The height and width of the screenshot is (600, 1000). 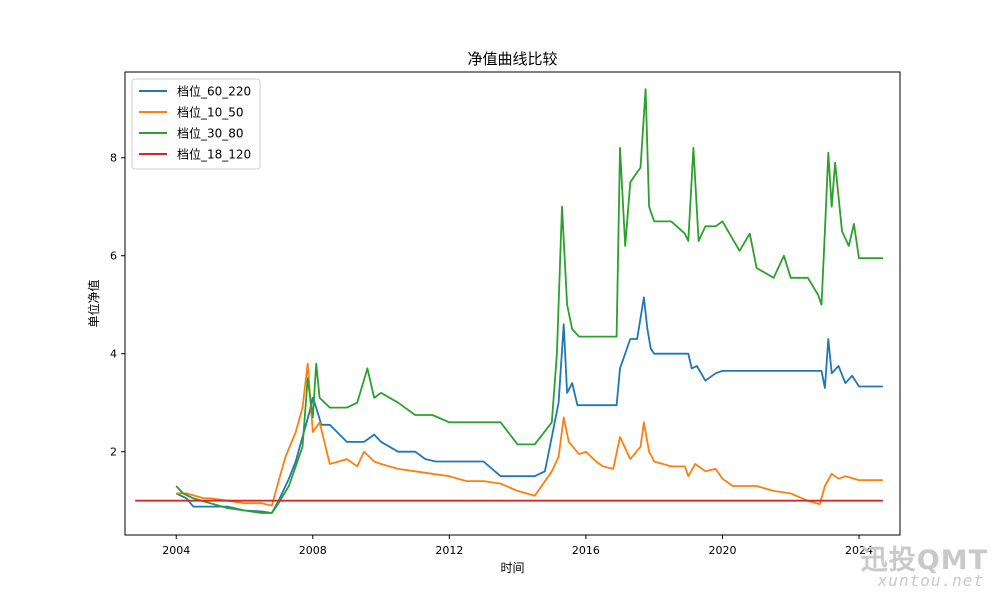 What do you see at coordinates (113, 452) in the screenshot?
I see `y-tick-label: 2` at bounding box center [113, 452].